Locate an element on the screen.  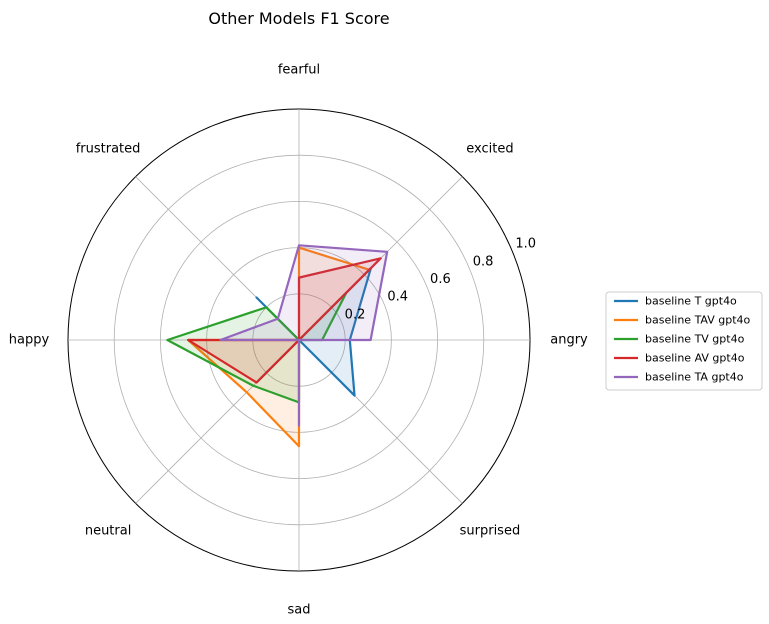
radial-tick-label: 1.0 is located at coordinates (525, 244).